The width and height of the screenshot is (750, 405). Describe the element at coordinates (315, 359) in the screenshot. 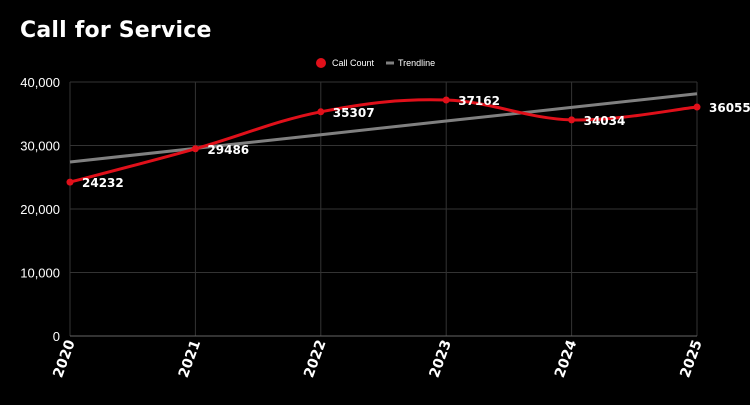

I see `x-tick-label: 2022` at that location.